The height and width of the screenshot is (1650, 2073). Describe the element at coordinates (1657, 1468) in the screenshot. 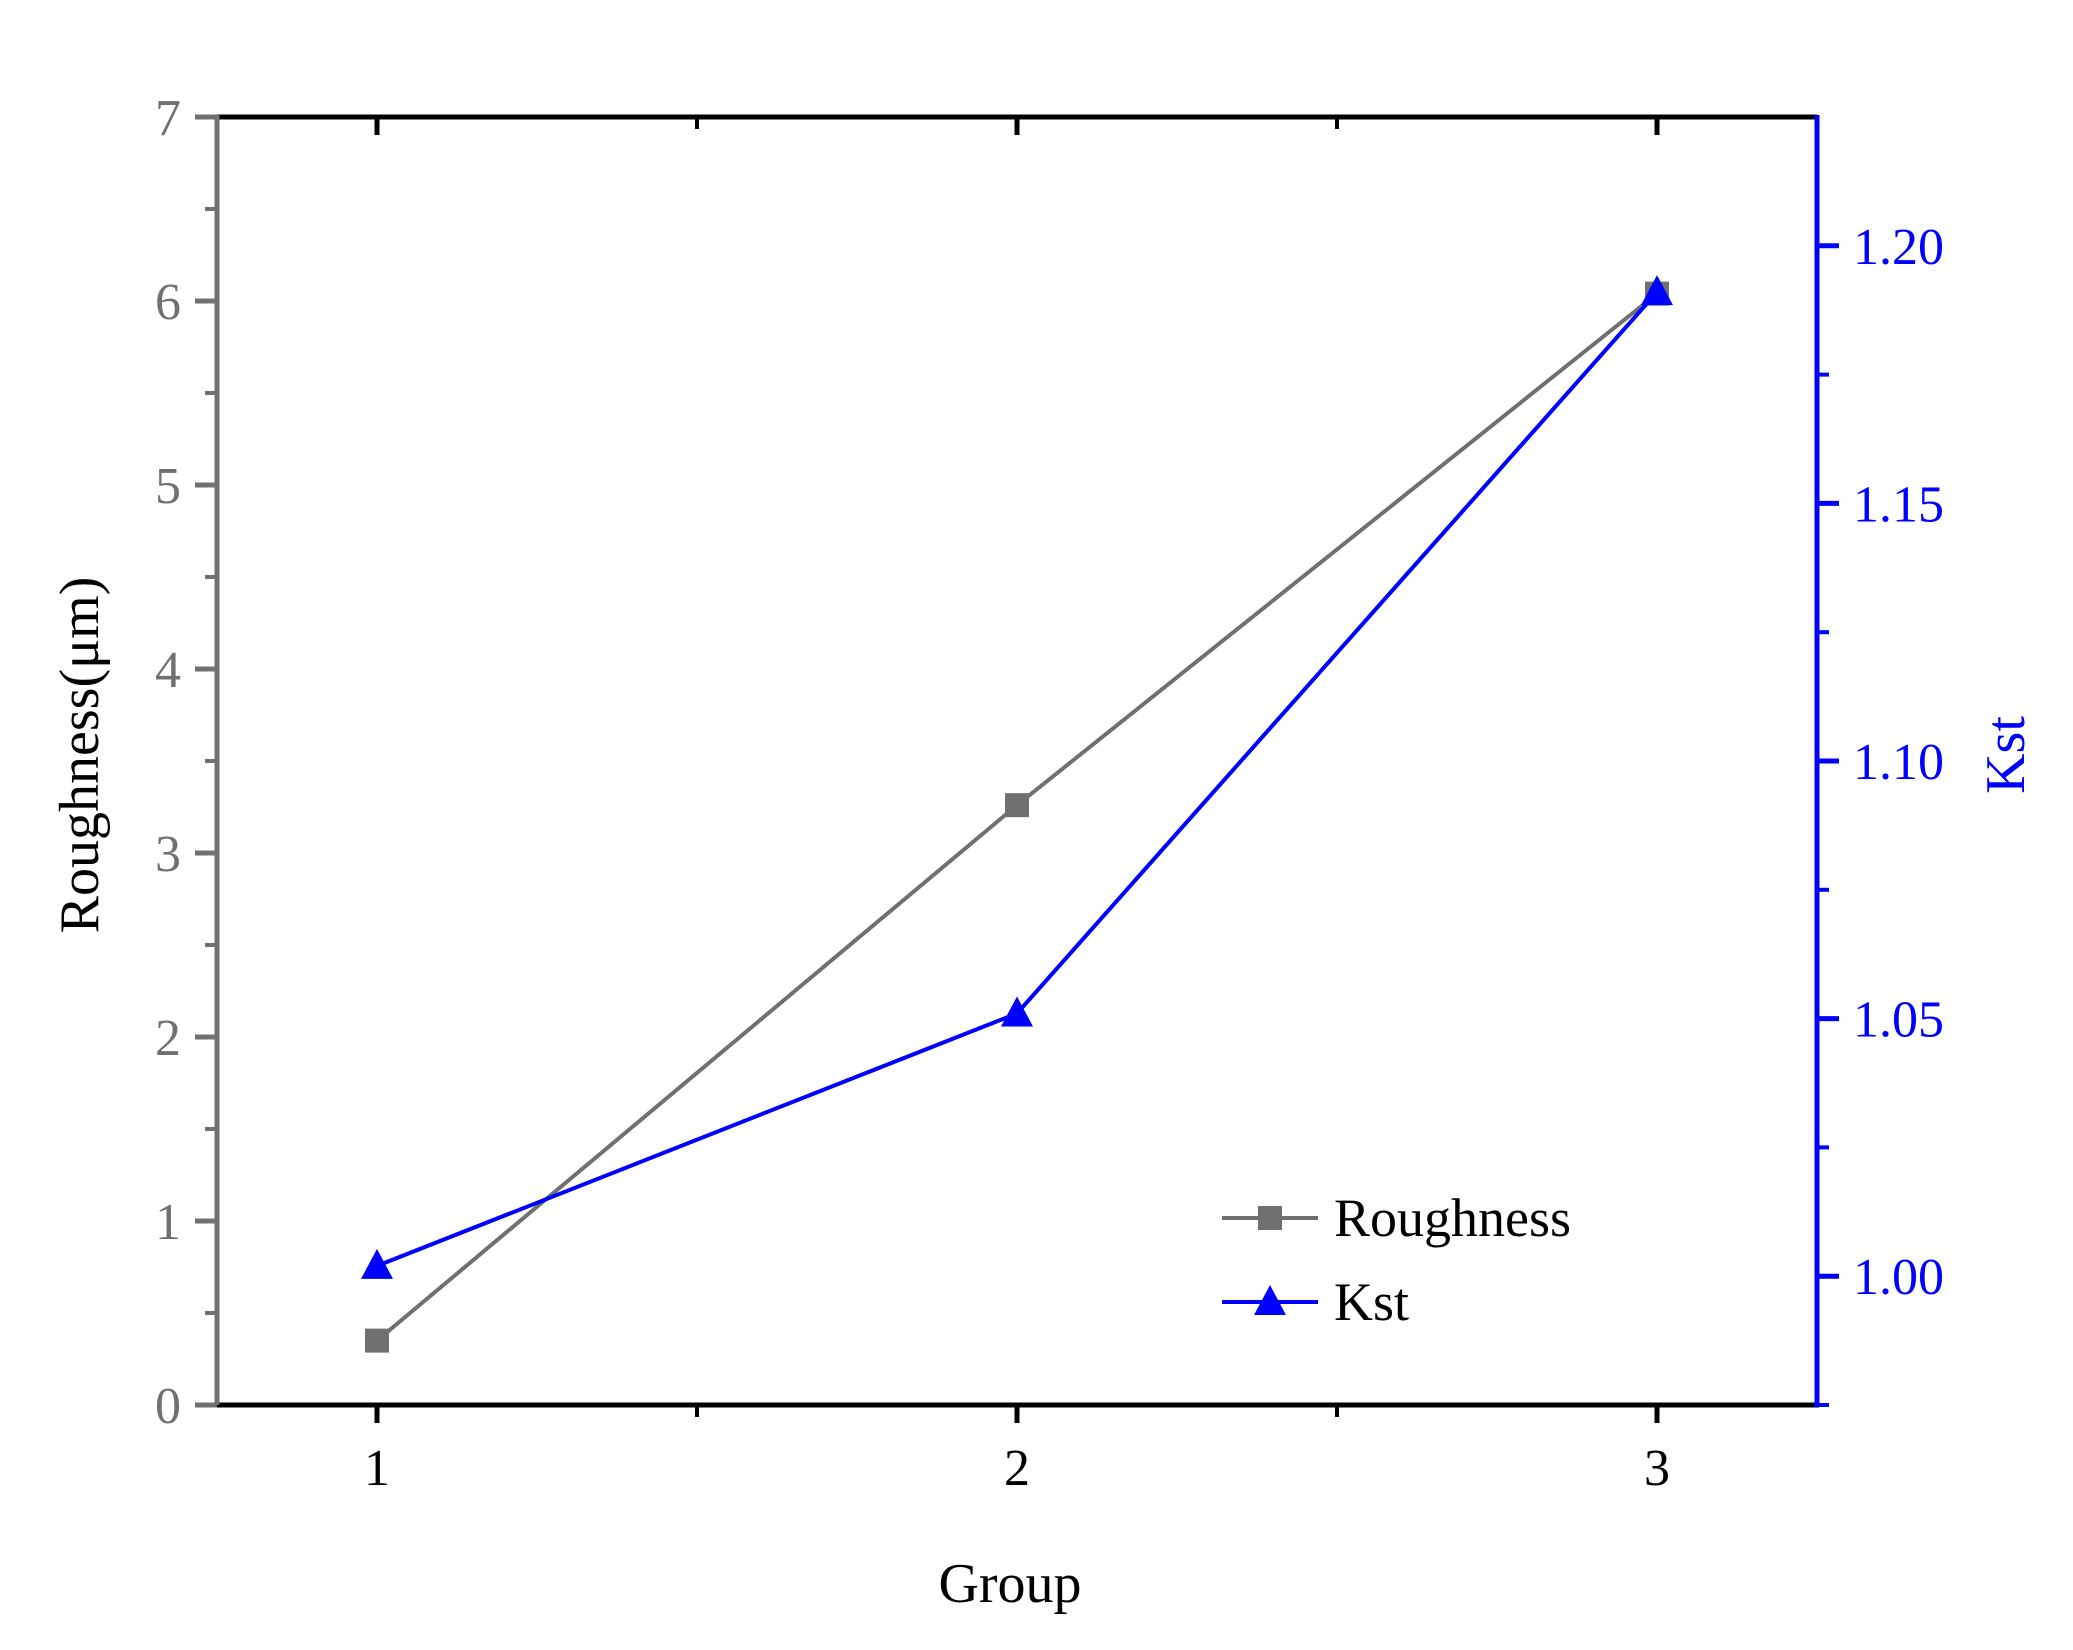

I see `x-tick-label: 3` at that location.